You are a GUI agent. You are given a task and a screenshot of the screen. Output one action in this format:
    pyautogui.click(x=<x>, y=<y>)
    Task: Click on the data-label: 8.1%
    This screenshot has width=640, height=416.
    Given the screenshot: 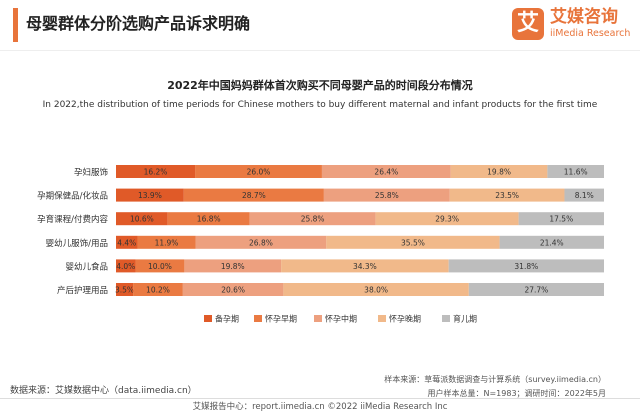 What is the action you would take?
    pyautogui.click(x=584, y=195)
    